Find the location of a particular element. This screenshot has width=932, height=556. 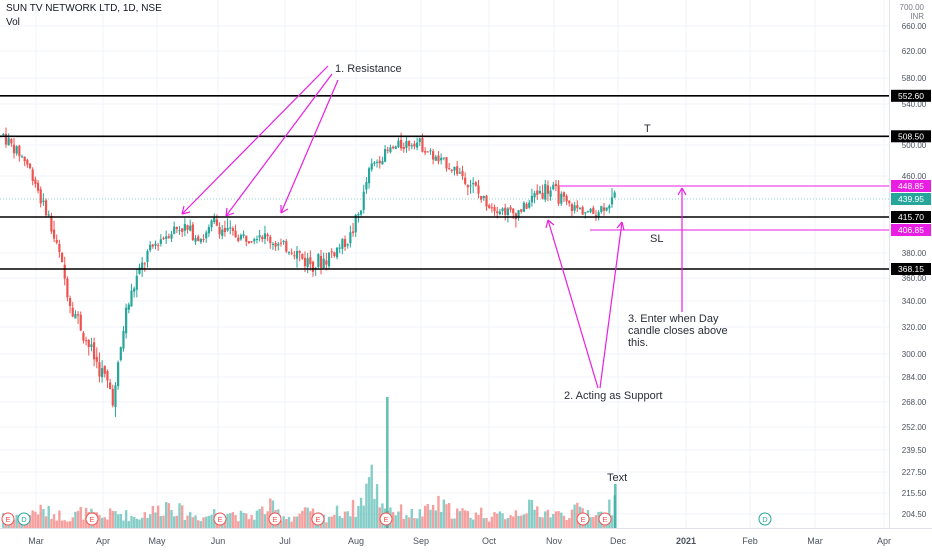

price-tick-label: 227.50 is located at coordinates (914, 472).